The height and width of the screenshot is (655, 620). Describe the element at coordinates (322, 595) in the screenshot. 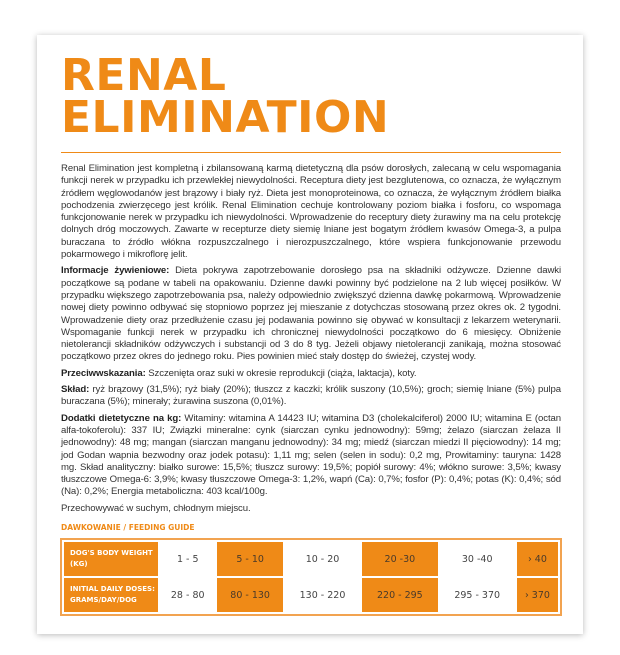

I see `dose-cell: 130 - 220` at that location.